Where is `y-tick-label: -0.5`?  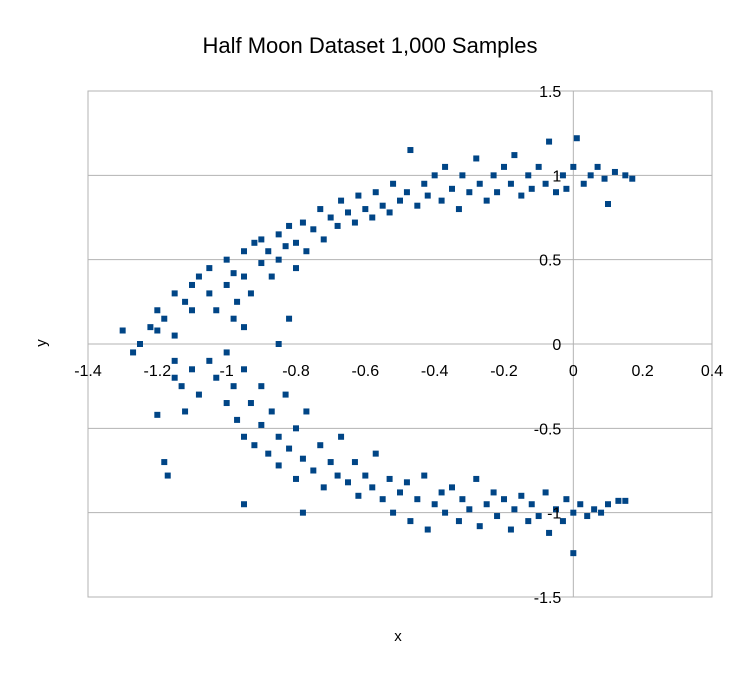
y-tick-label: -0.5 is located at coordinates (548, 429).